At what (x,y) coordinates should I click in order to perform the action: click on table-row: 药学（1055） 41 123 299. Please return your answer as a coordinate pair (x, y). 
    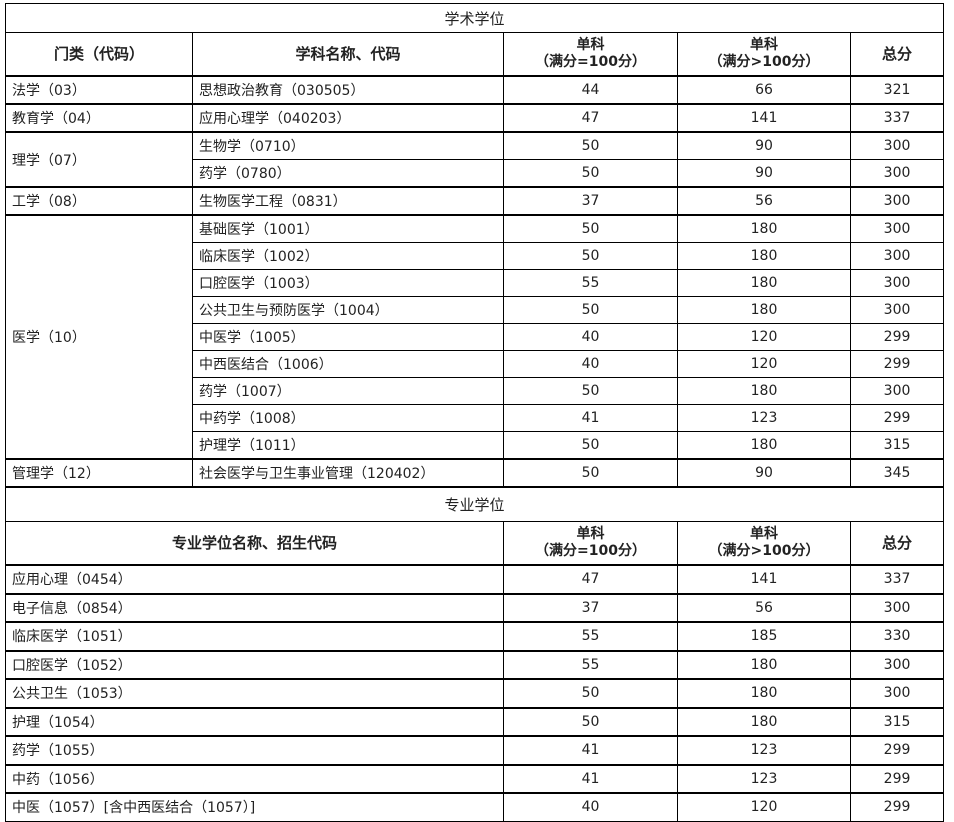
    Looking at the image, I should click on (475, 750).